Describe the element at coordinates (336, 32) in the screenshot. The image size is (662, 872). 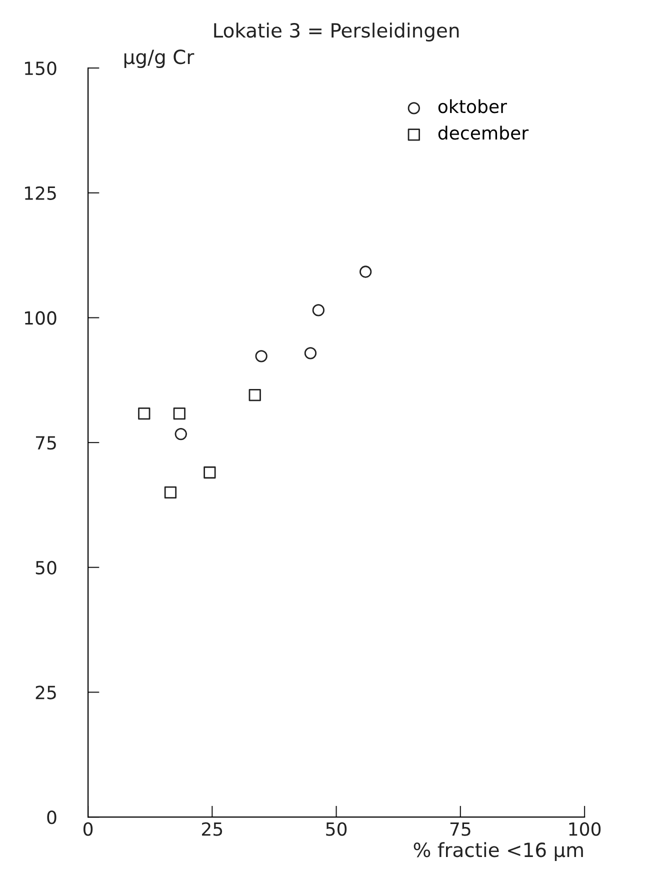
I see `chart-title: Lokatie 3 = Persleidingen` at that location.